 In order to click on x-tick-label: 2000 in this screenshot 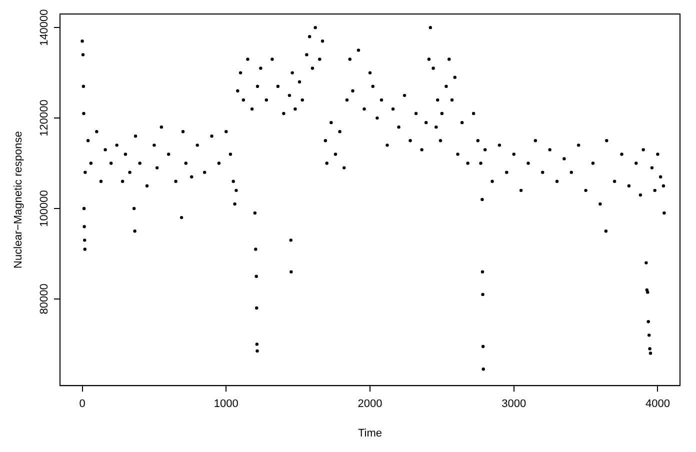, I will do `click(370, 404)`.